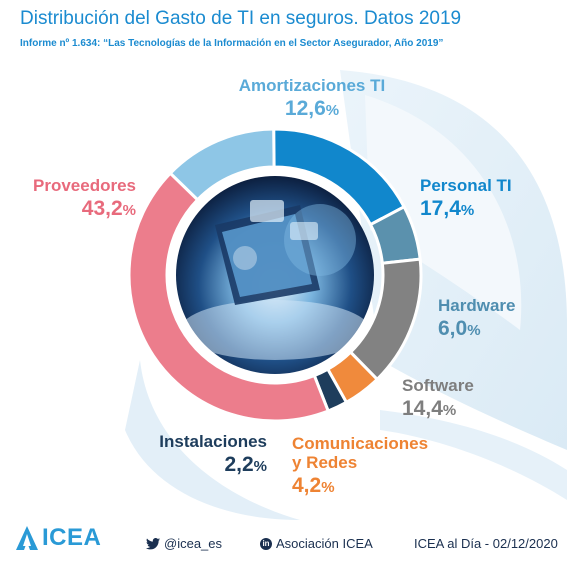  Describe the element at coordinates (477, 318) in the screenshot. I see `label-hardware: Hardware 6,0%` at that location.